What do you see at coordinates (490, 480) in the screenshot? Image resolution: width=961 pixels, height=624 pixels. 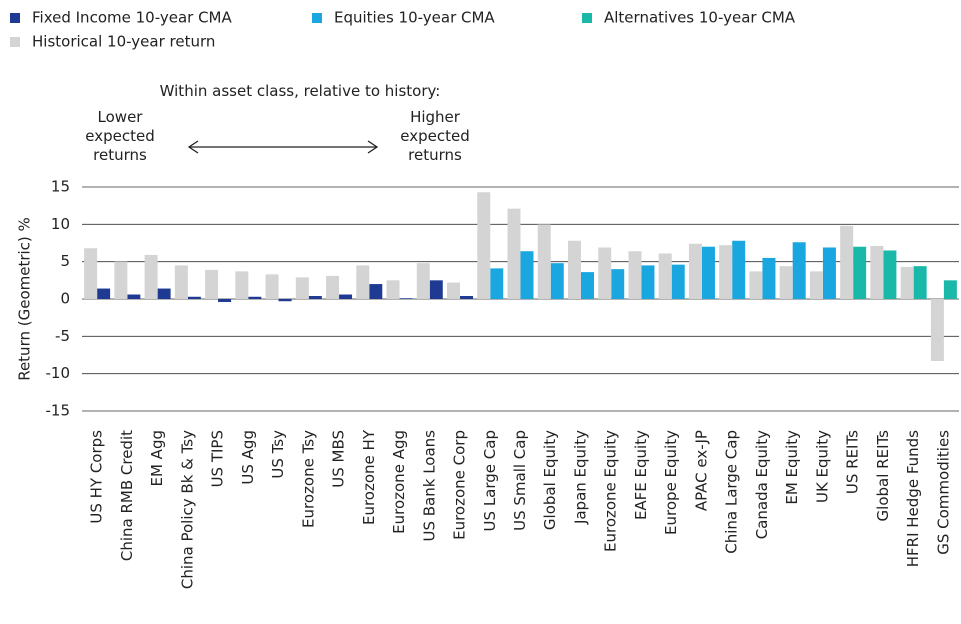 I see `x-tick-label: US Large Cap` at bounding box center [490, 480].